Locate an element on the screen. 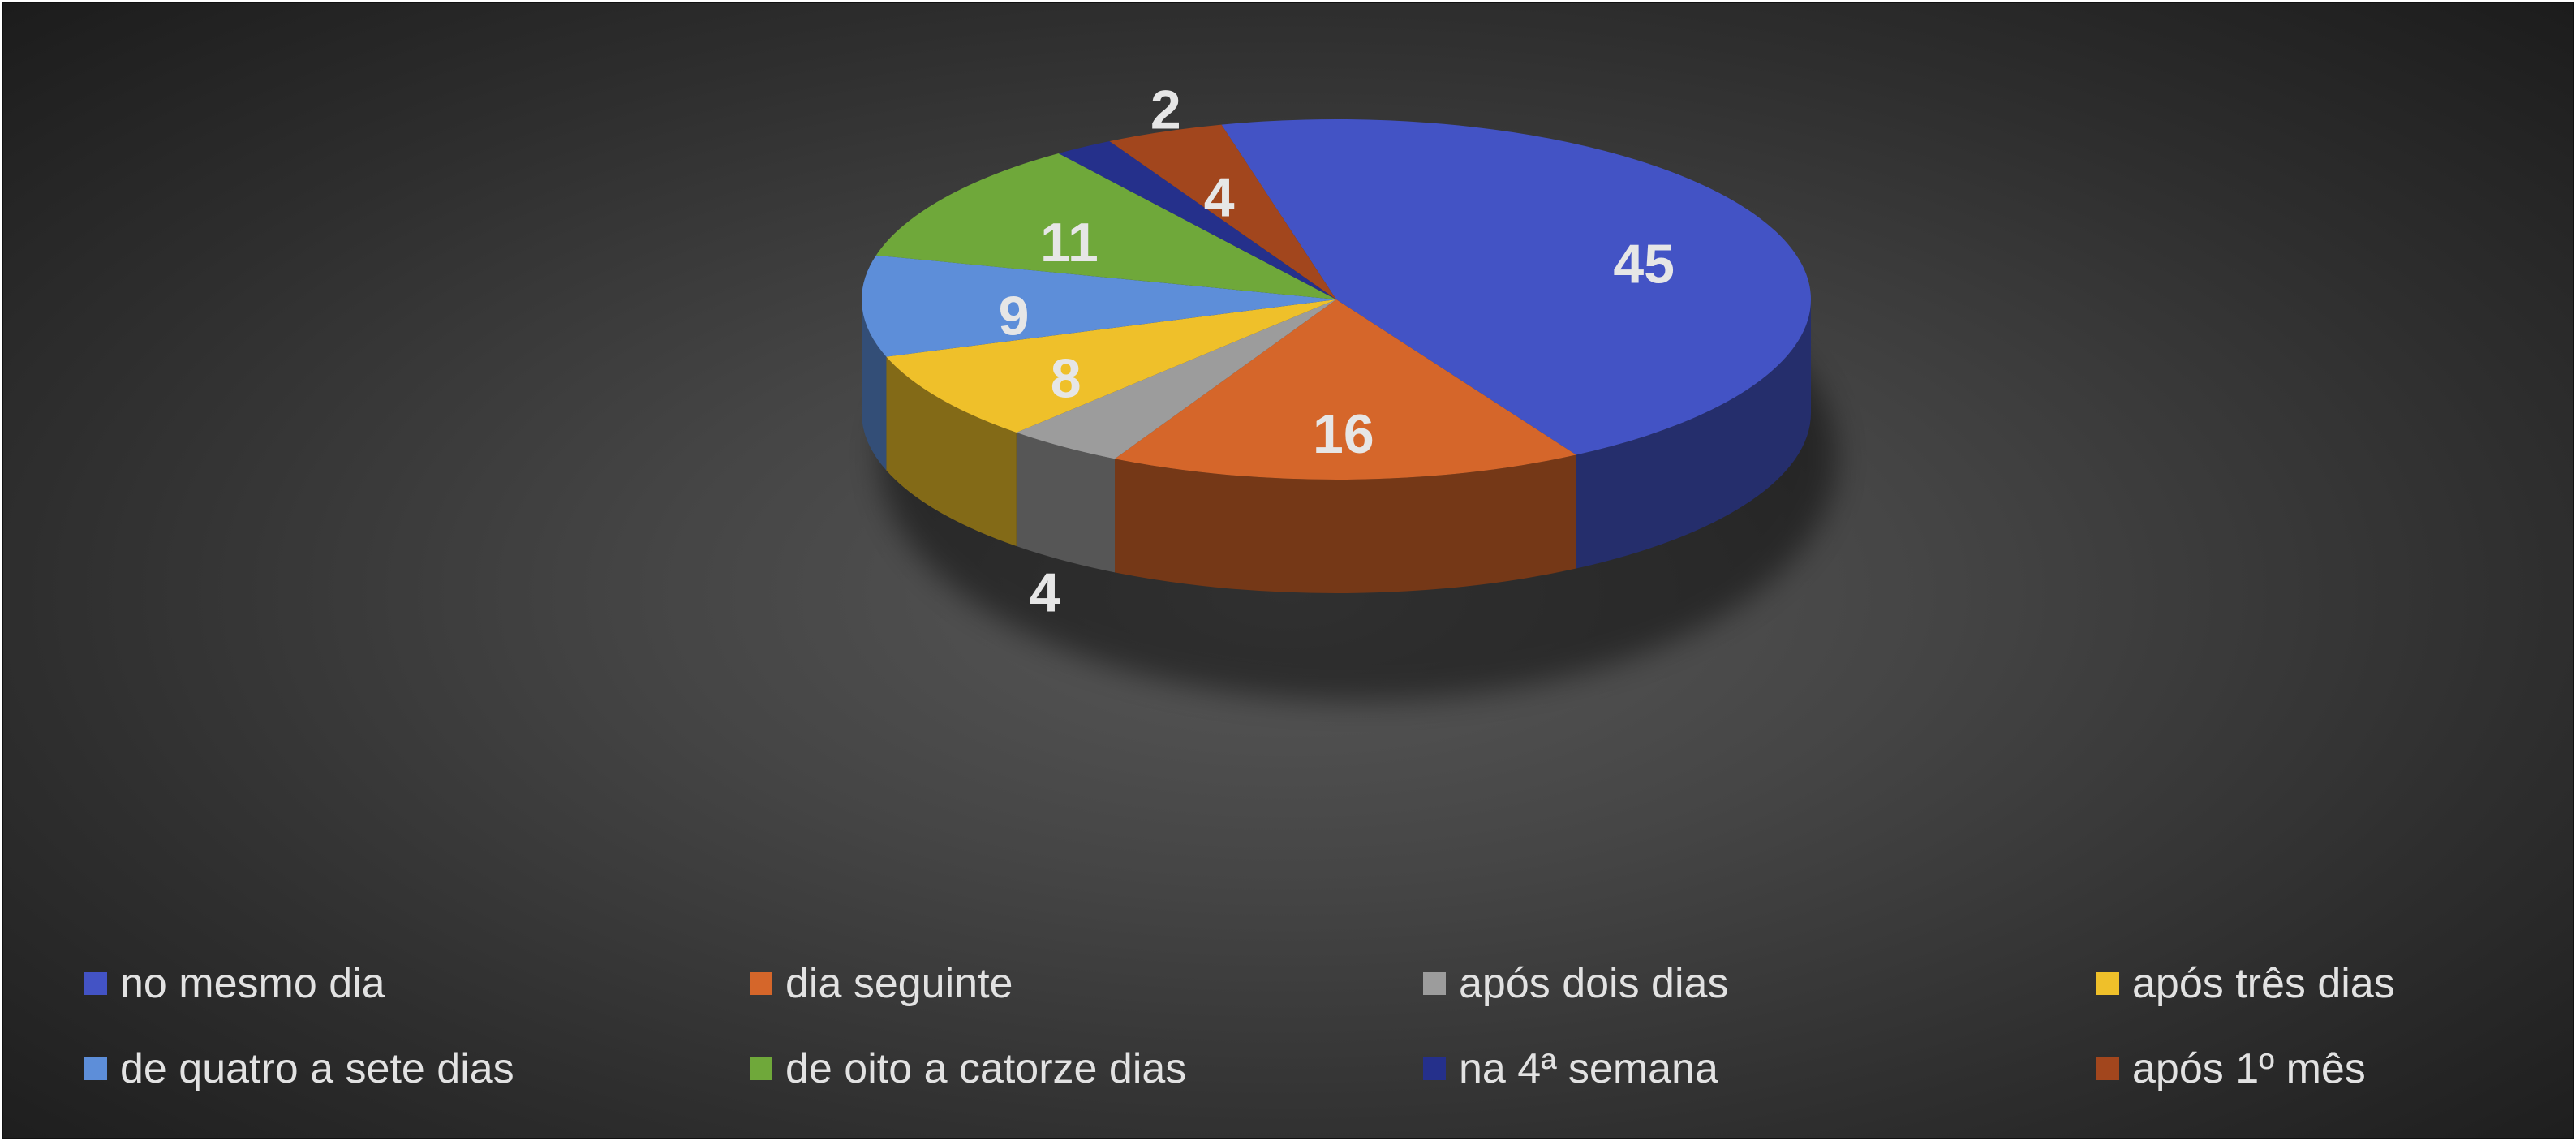 This screenshot has width=2576, height=1141. legend-item-apos-1-mes: após 1º mês is located at coordinates (2291, 1068).